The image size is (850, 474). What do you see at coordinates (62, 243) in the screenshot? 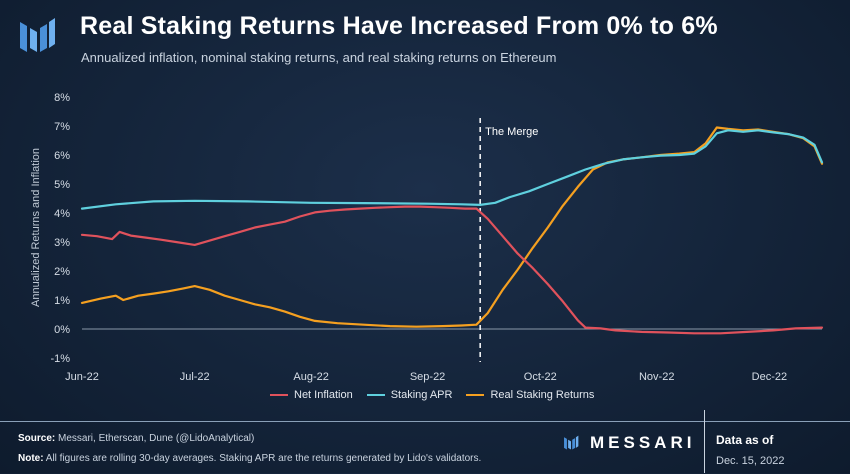
I see `y-tick-label: 3%` at bounding box center [62, 243].